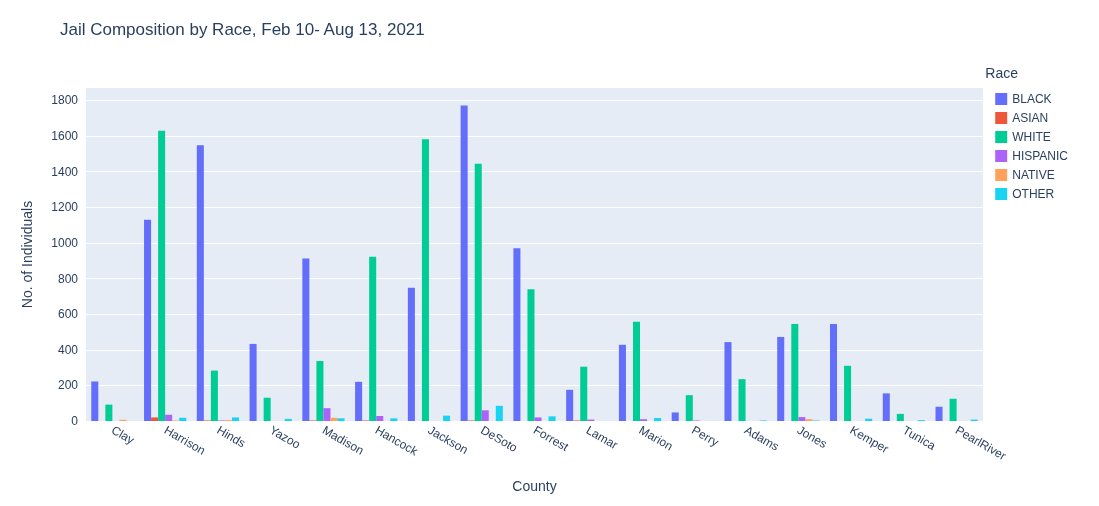  What do you see at coordinates (65, 207) in the screenshot?
I see `y-tick-label: 1200` at bounding box center [65, 207].